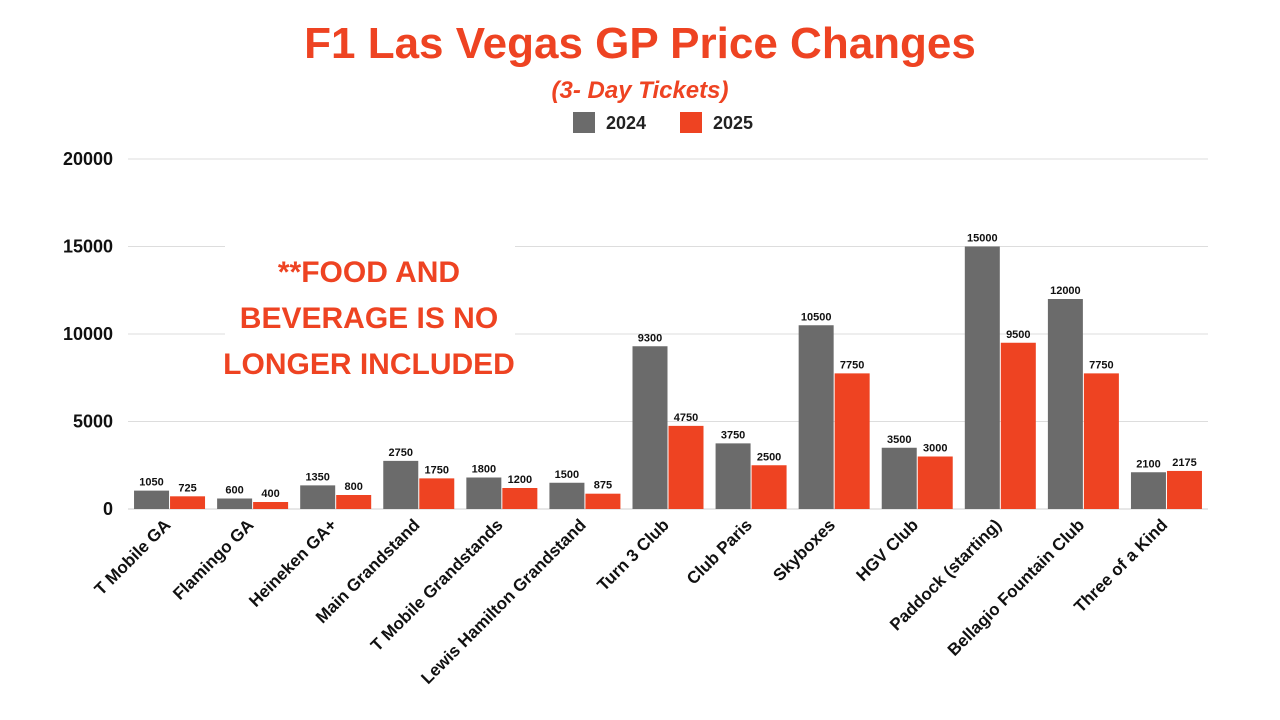  Describe the element at coordinates (567, 475) in the screenshot. I see `data-label: 1500` at that location.